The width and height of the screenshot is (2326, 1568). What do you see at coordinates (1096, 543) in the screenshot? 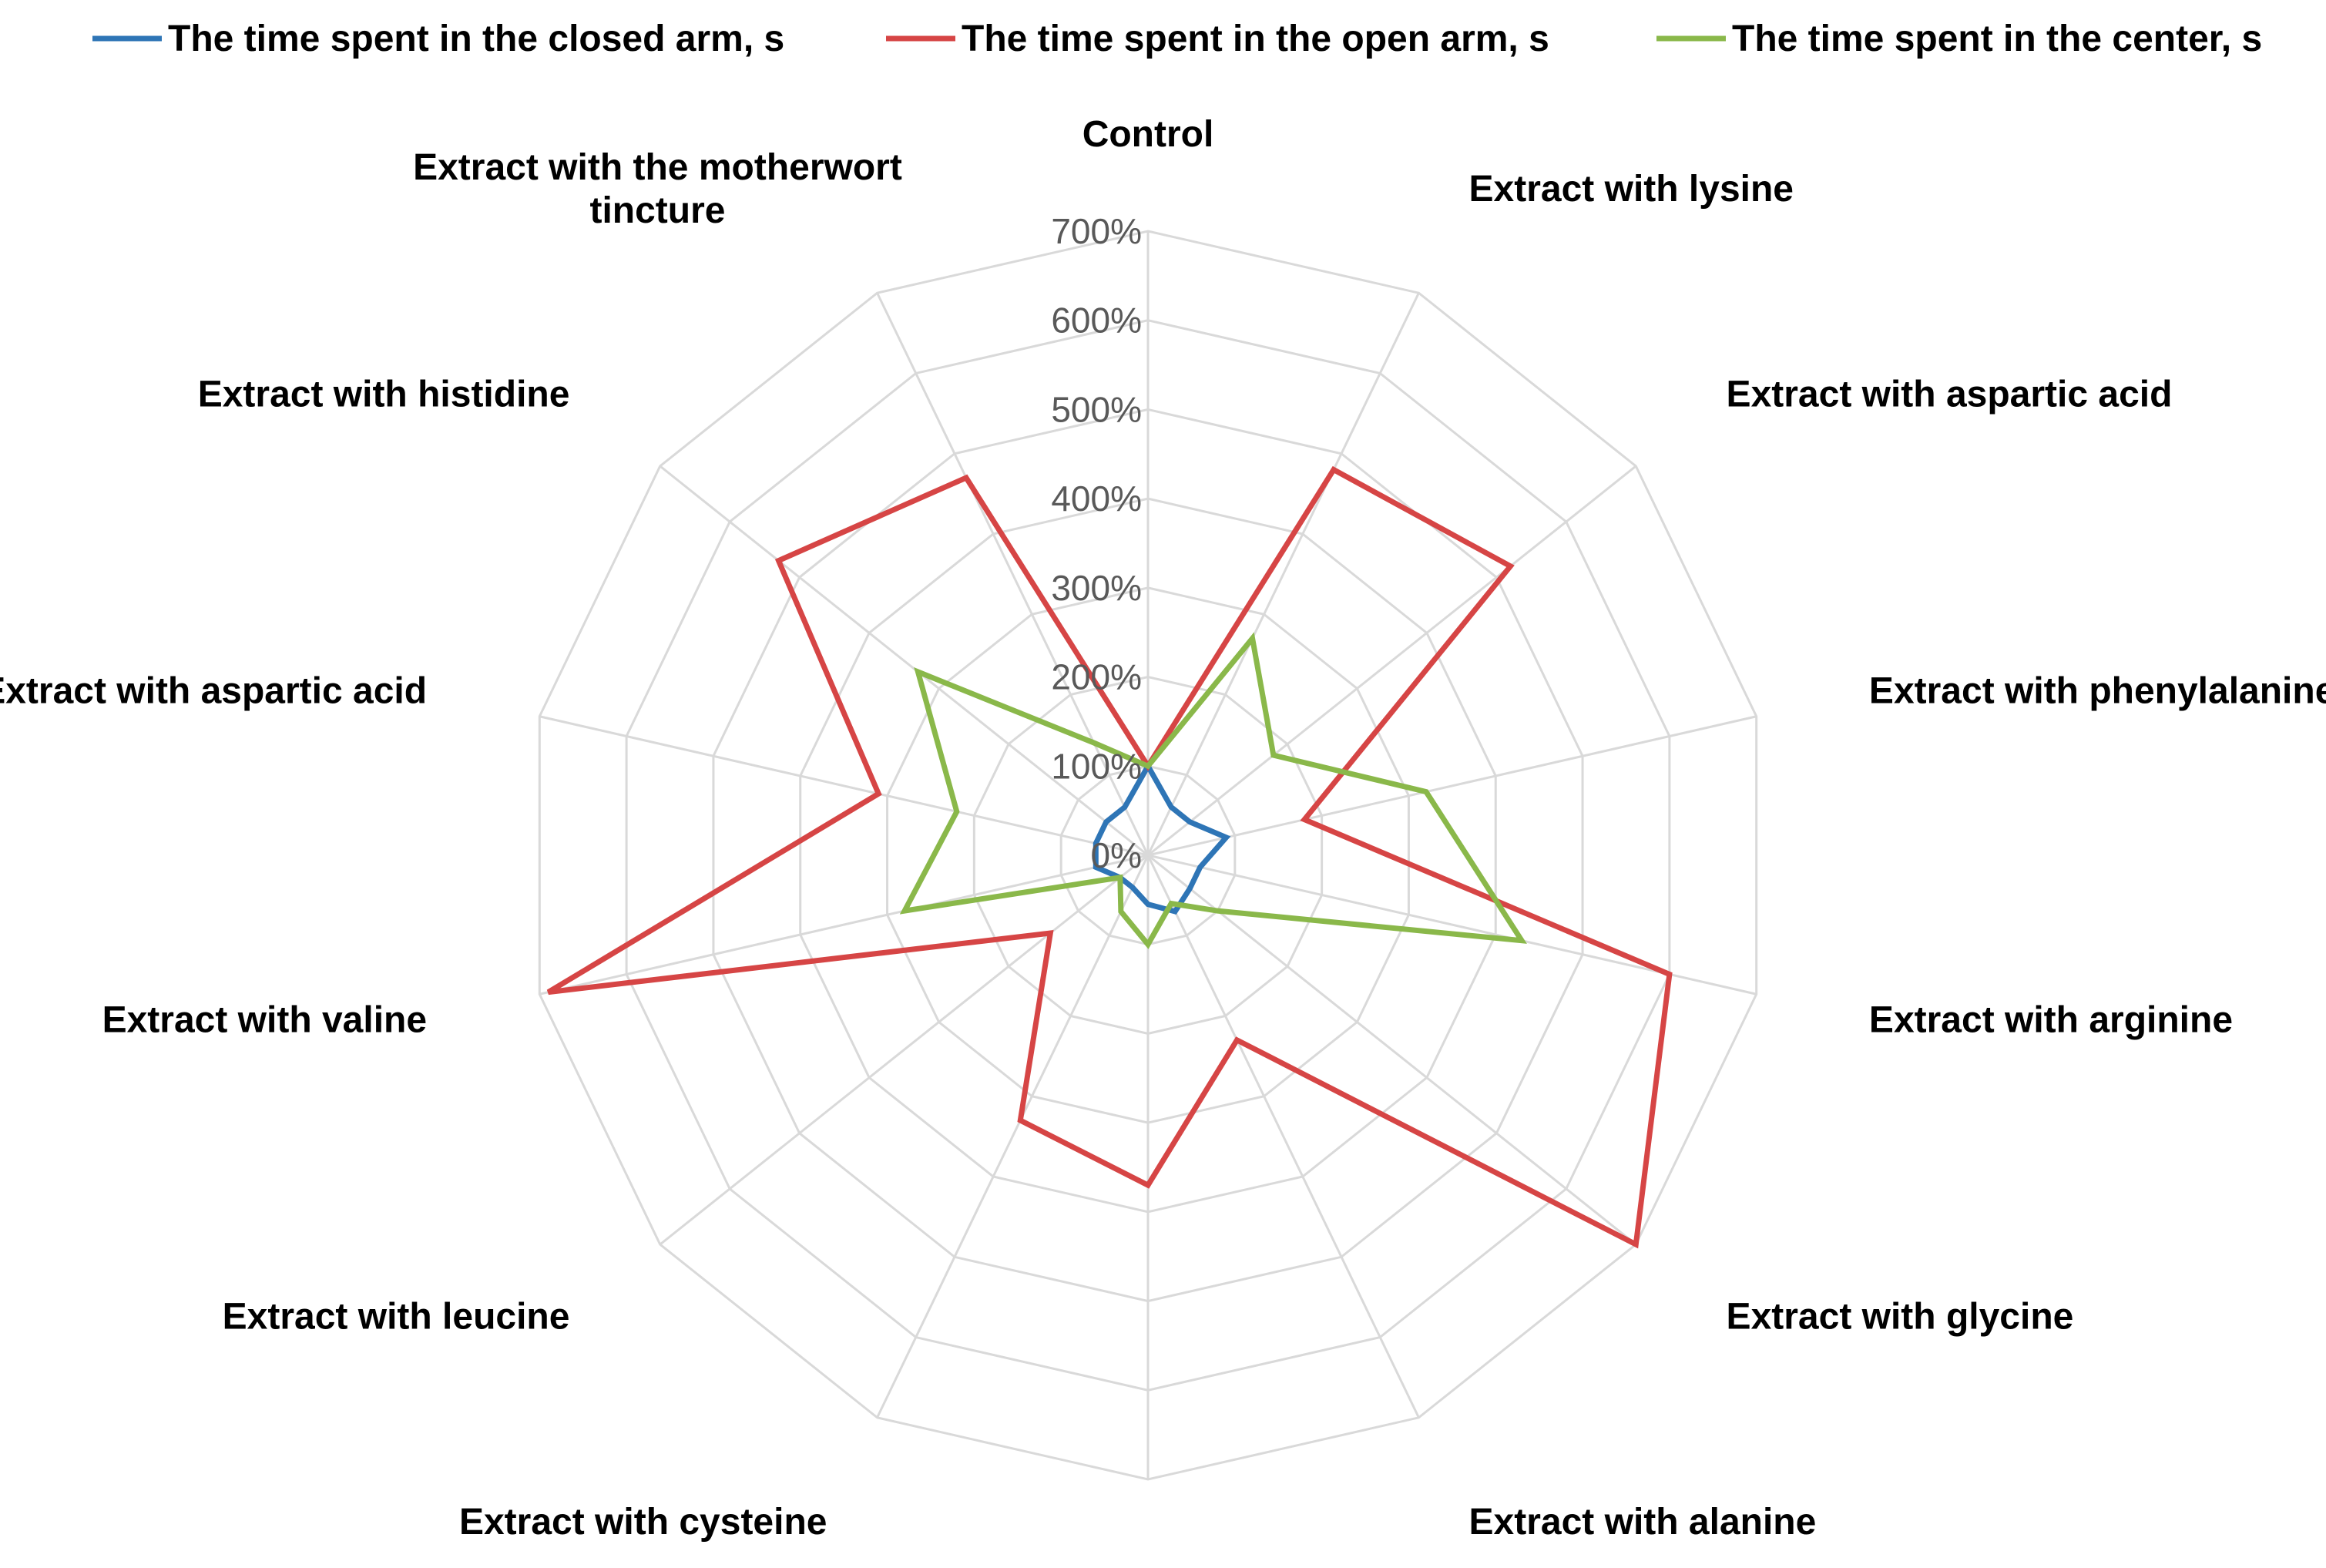
I see `radial-tick-labels: 0% 100% 200% 300% 400% 500% 600% 700%` at bounding box center [1096, 543].